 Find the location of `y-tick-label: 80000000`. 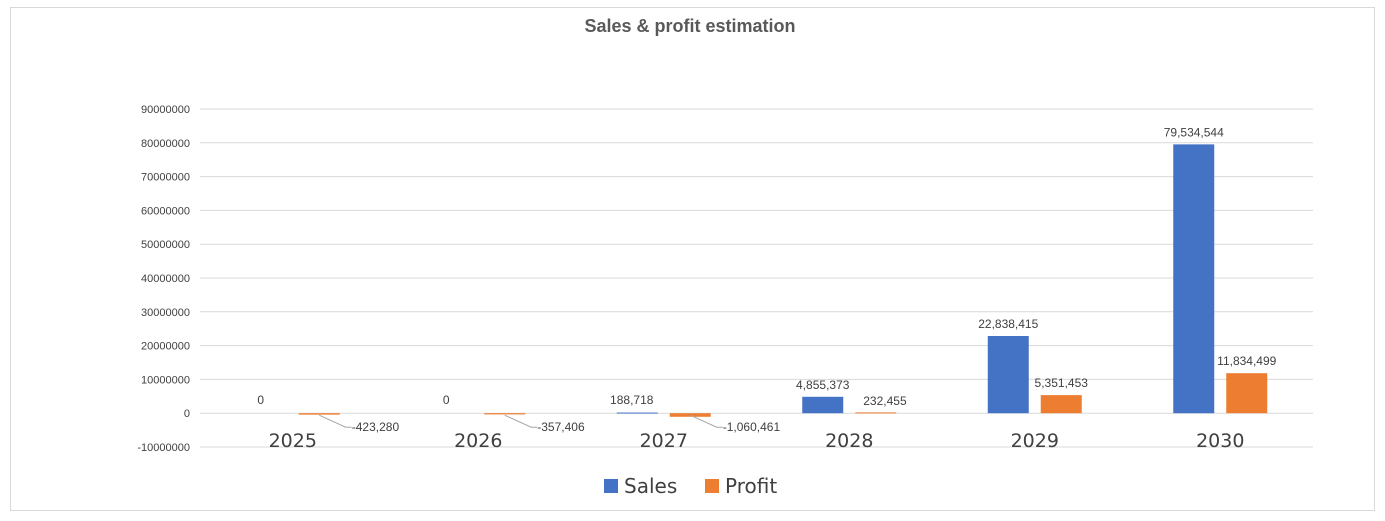

y-tick-label: 80000000 is located at coordinates (165, 144).